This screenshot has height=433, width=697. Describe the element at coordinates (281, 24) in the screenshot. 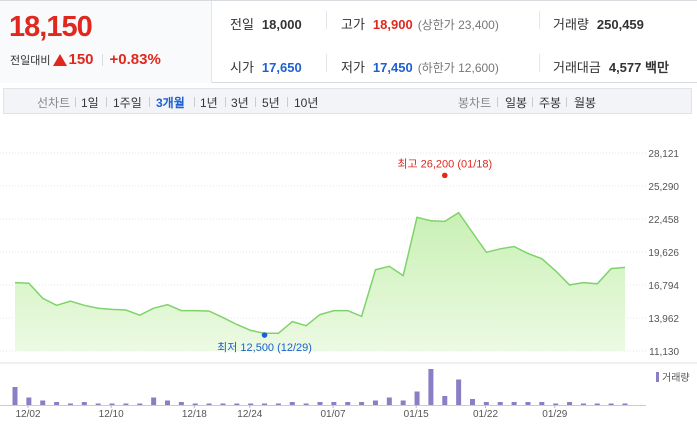

I see `stat-value: 18,000` at that location.